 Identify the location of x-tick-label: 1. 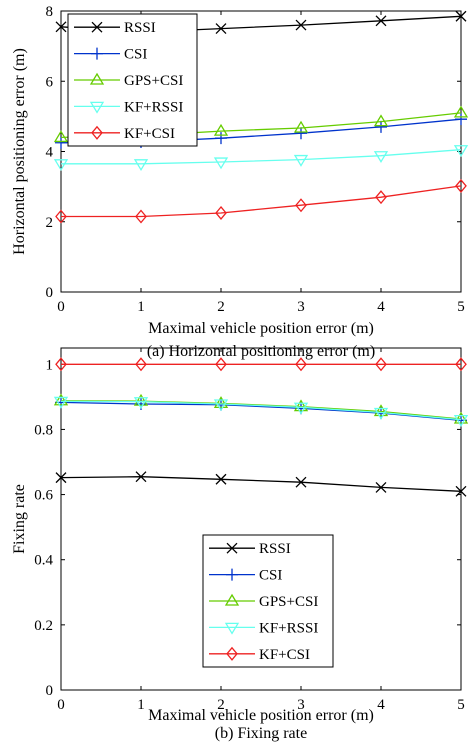
(141, 705).